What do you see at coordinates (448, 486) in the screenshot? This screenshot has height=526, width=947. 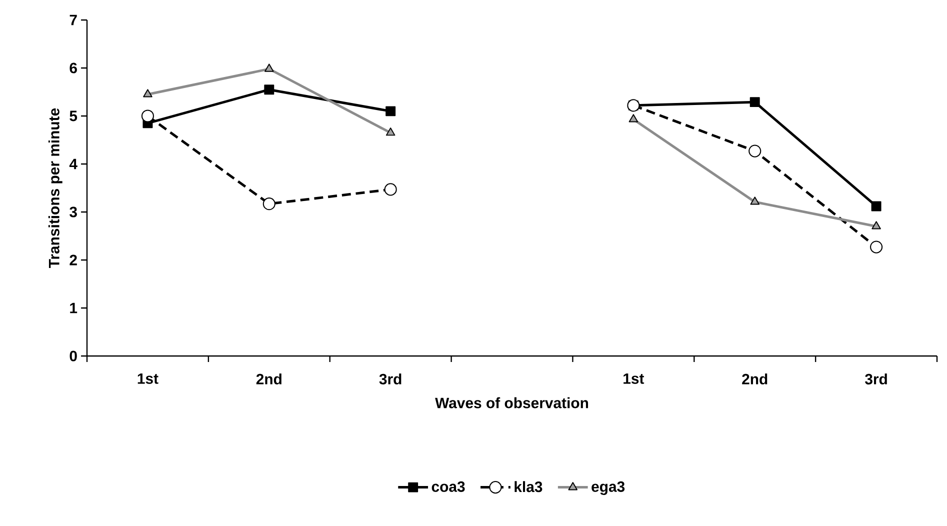 I see `legend-label: coa3` at bounding box center [448, 486].